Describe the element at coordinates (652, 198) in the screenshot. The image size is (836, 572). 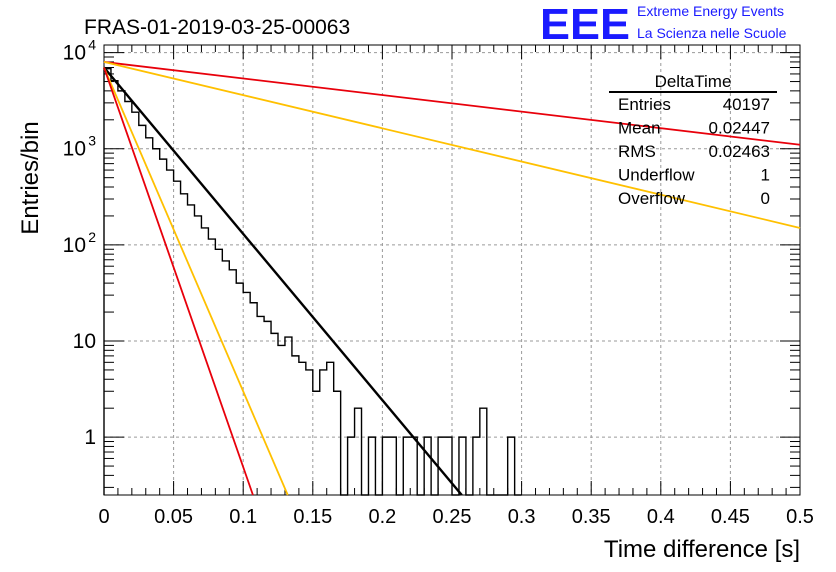
I see `stats-label: Overflow` at that location.